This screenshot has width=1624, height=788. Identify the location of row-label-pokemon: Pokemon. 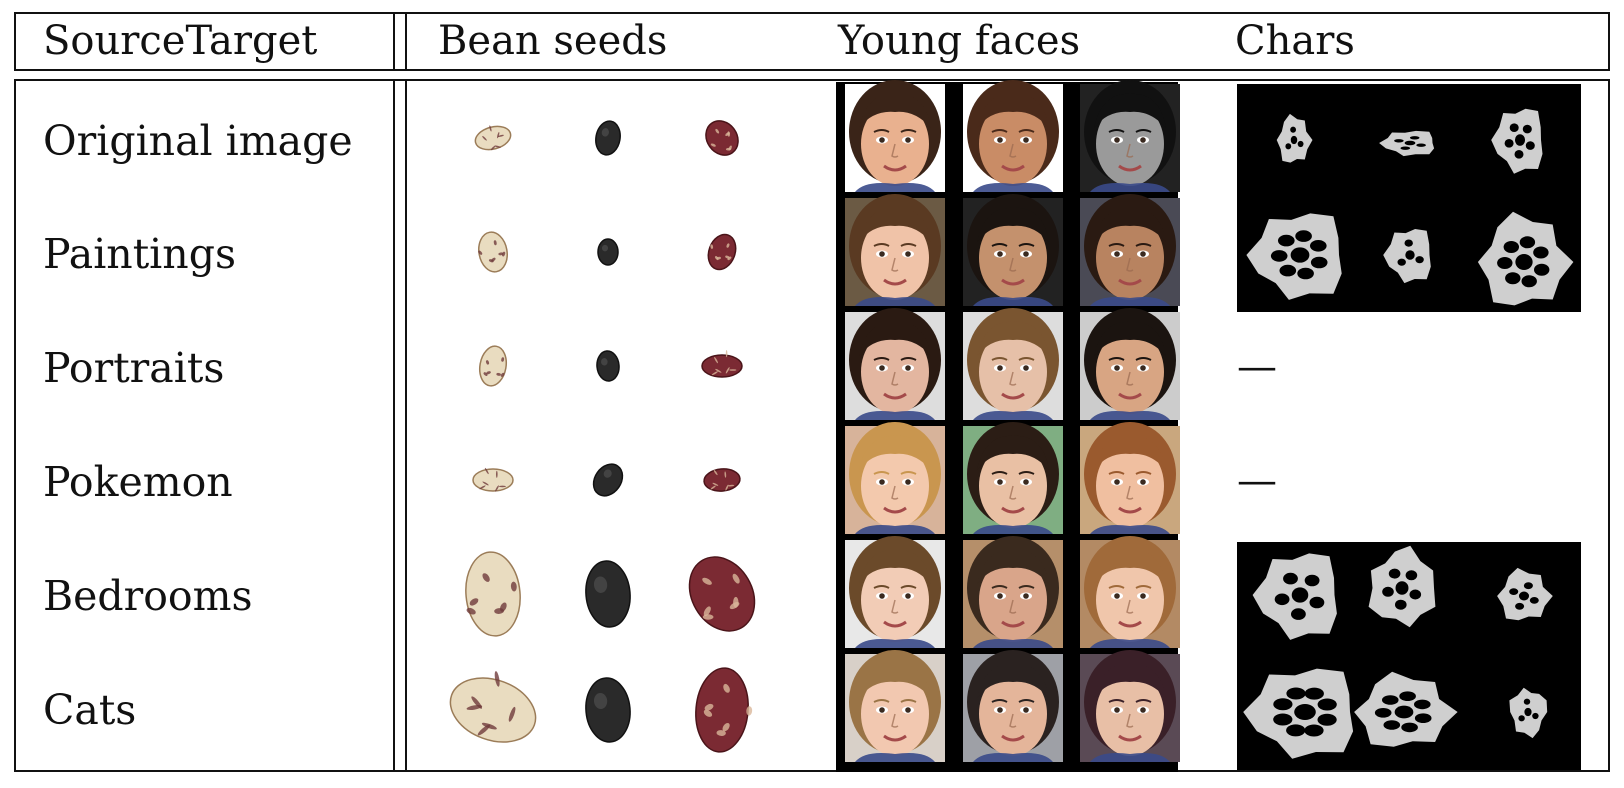
(138, 482).